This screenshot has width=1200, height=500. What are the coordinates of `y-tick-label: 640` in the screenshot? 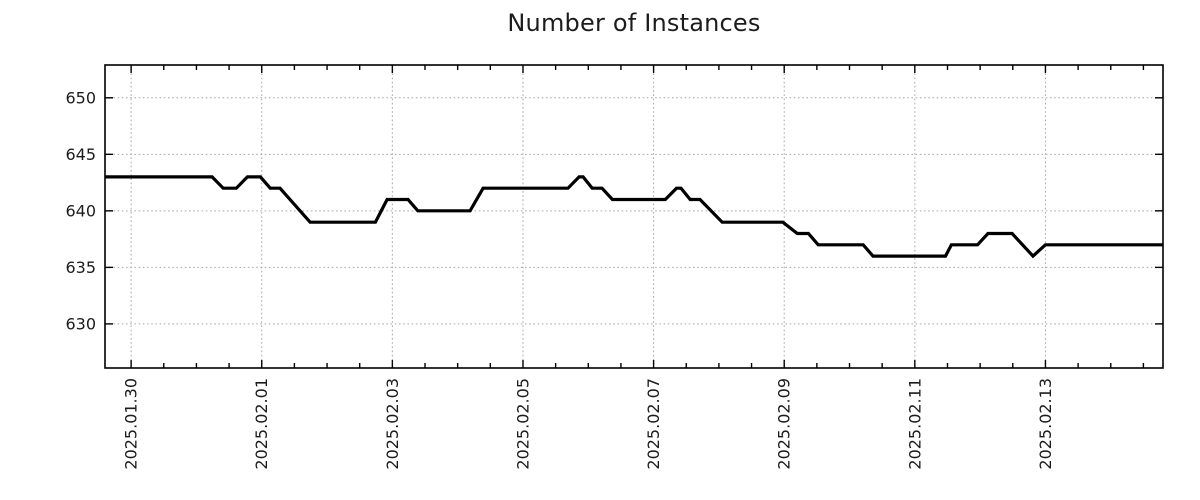 It's located at (80, 210).